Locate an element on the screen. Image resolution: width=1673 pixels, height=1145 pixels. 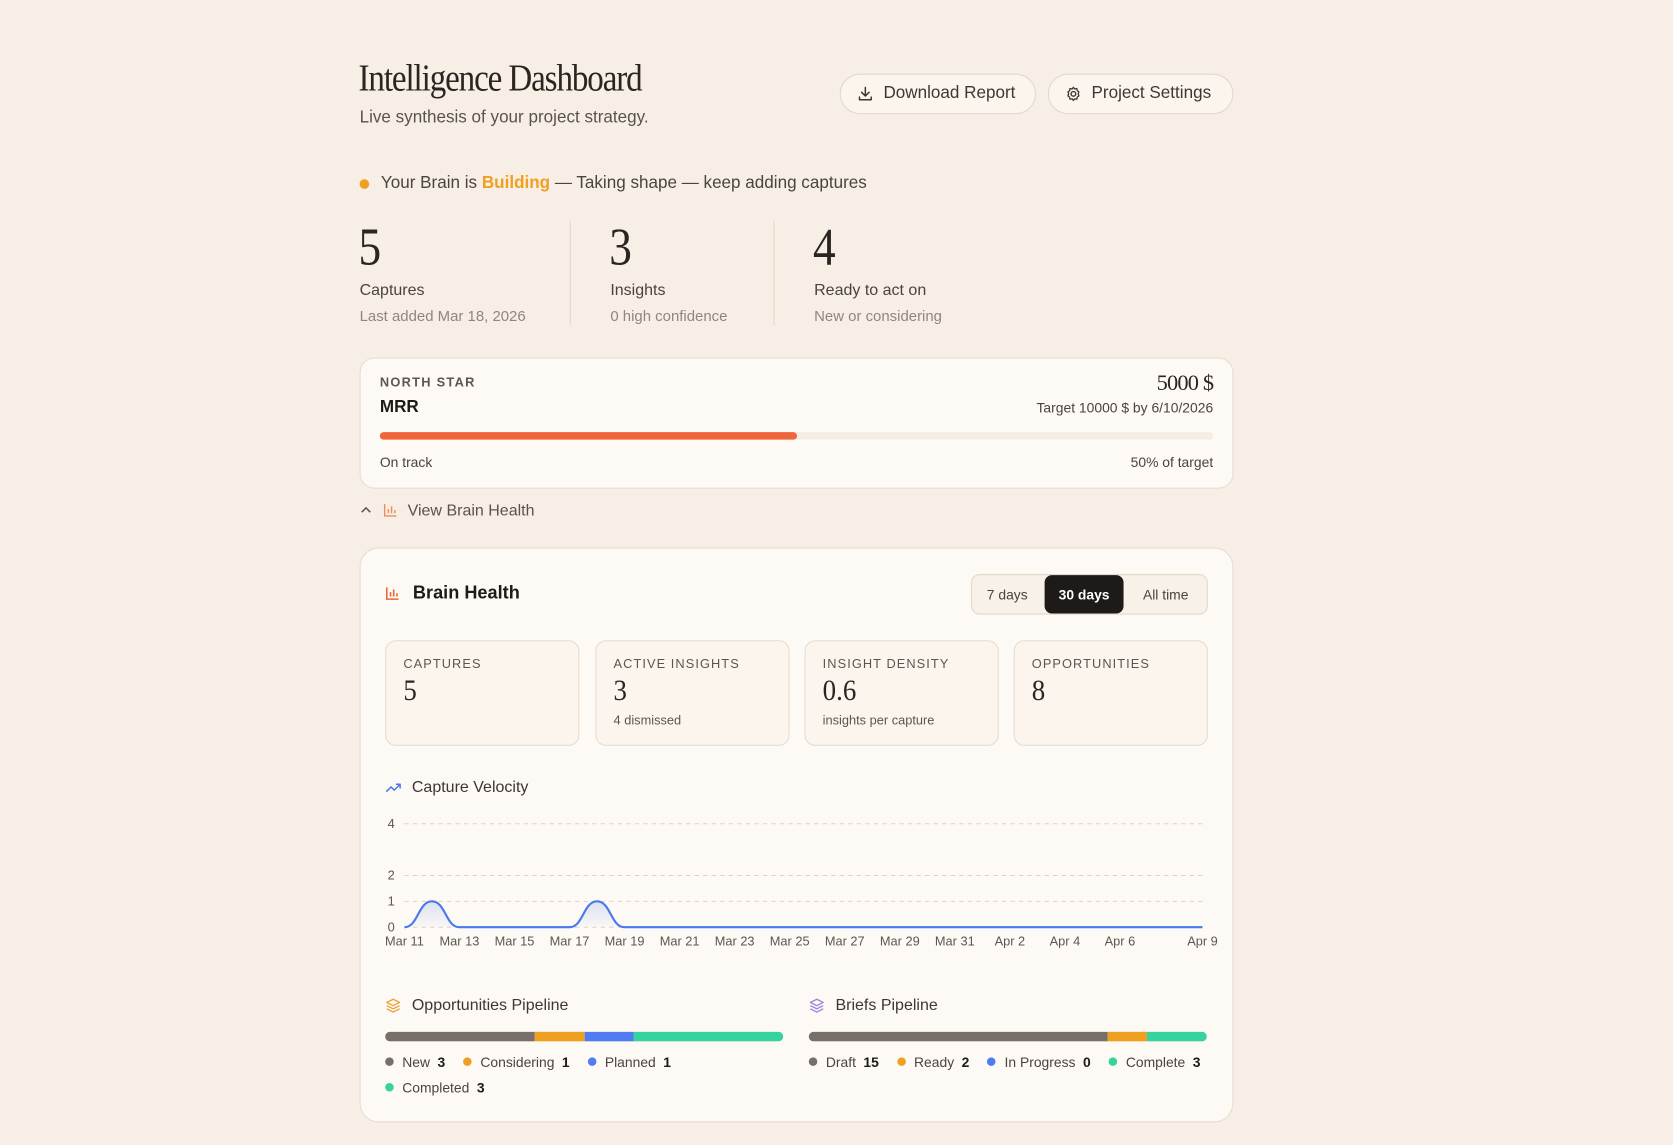
legend-item: In Progress 0 is located at coordinates (1039, 1061).